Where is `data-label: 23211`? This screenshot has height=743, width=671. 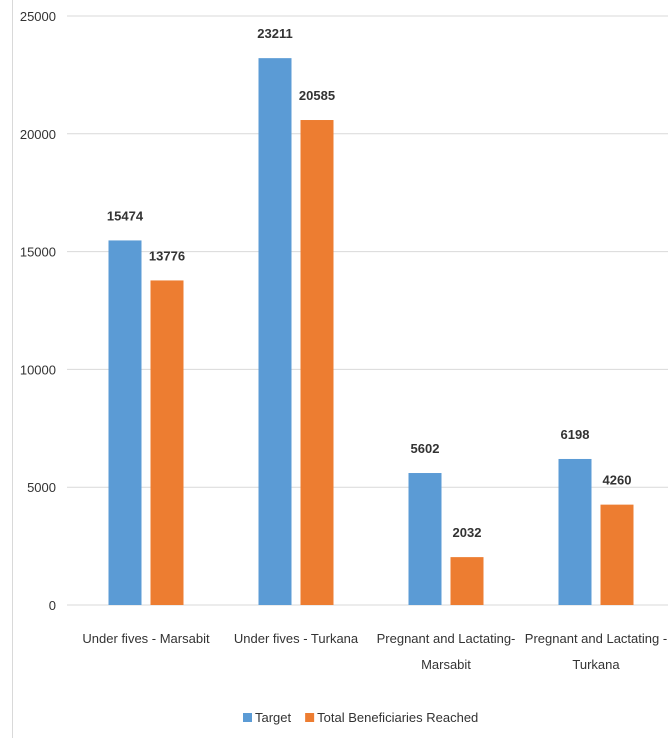
data-label: 23211 is located at coordinates (274, 33).